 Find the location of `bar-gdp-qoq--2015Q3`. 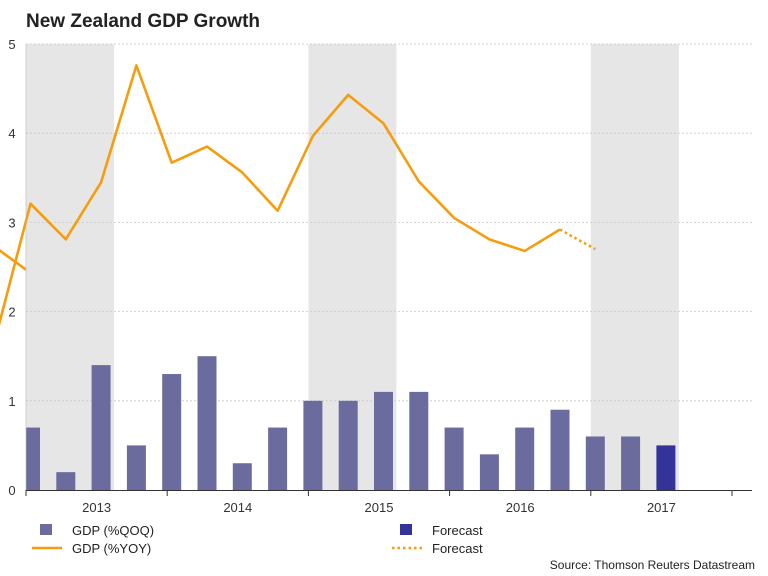

bar-gdp-qoq--2015Q3 is located at coordinates (383, 440).